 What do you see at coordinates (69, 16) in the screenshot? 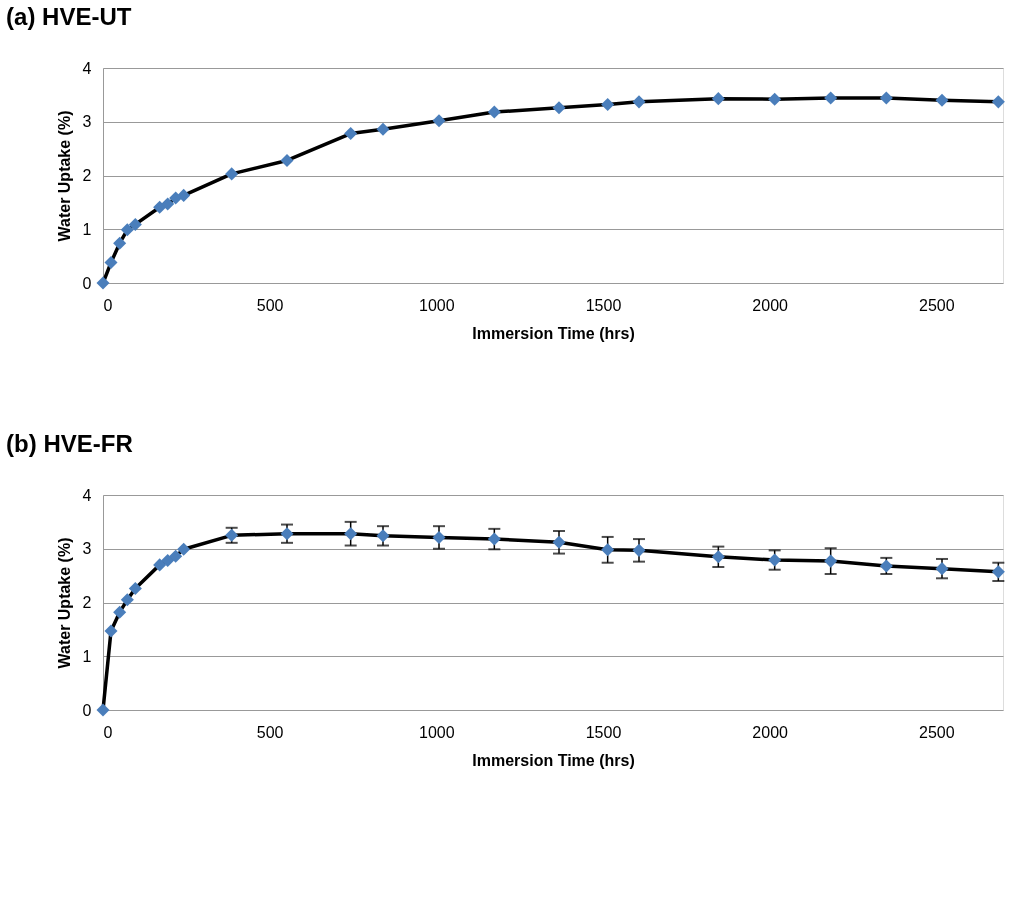
I see `chart-title: (a) HVE-UT` at bounding box center [69, 16].